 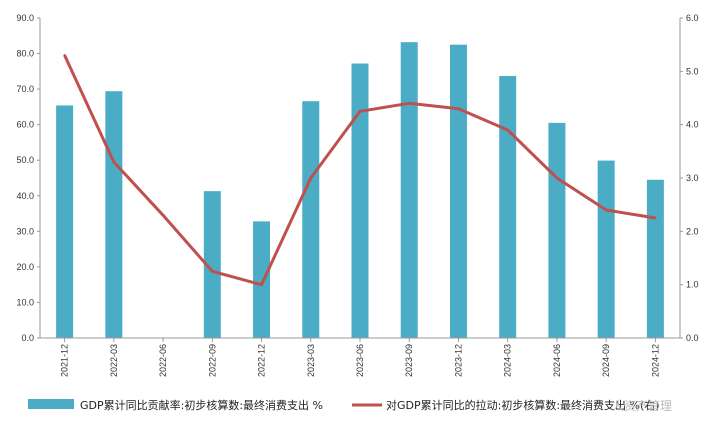 What do you see at coordinates (25, 125) in the screenshot?
I see `left-tick-label: 60.0` at bounding box center [25, 125].